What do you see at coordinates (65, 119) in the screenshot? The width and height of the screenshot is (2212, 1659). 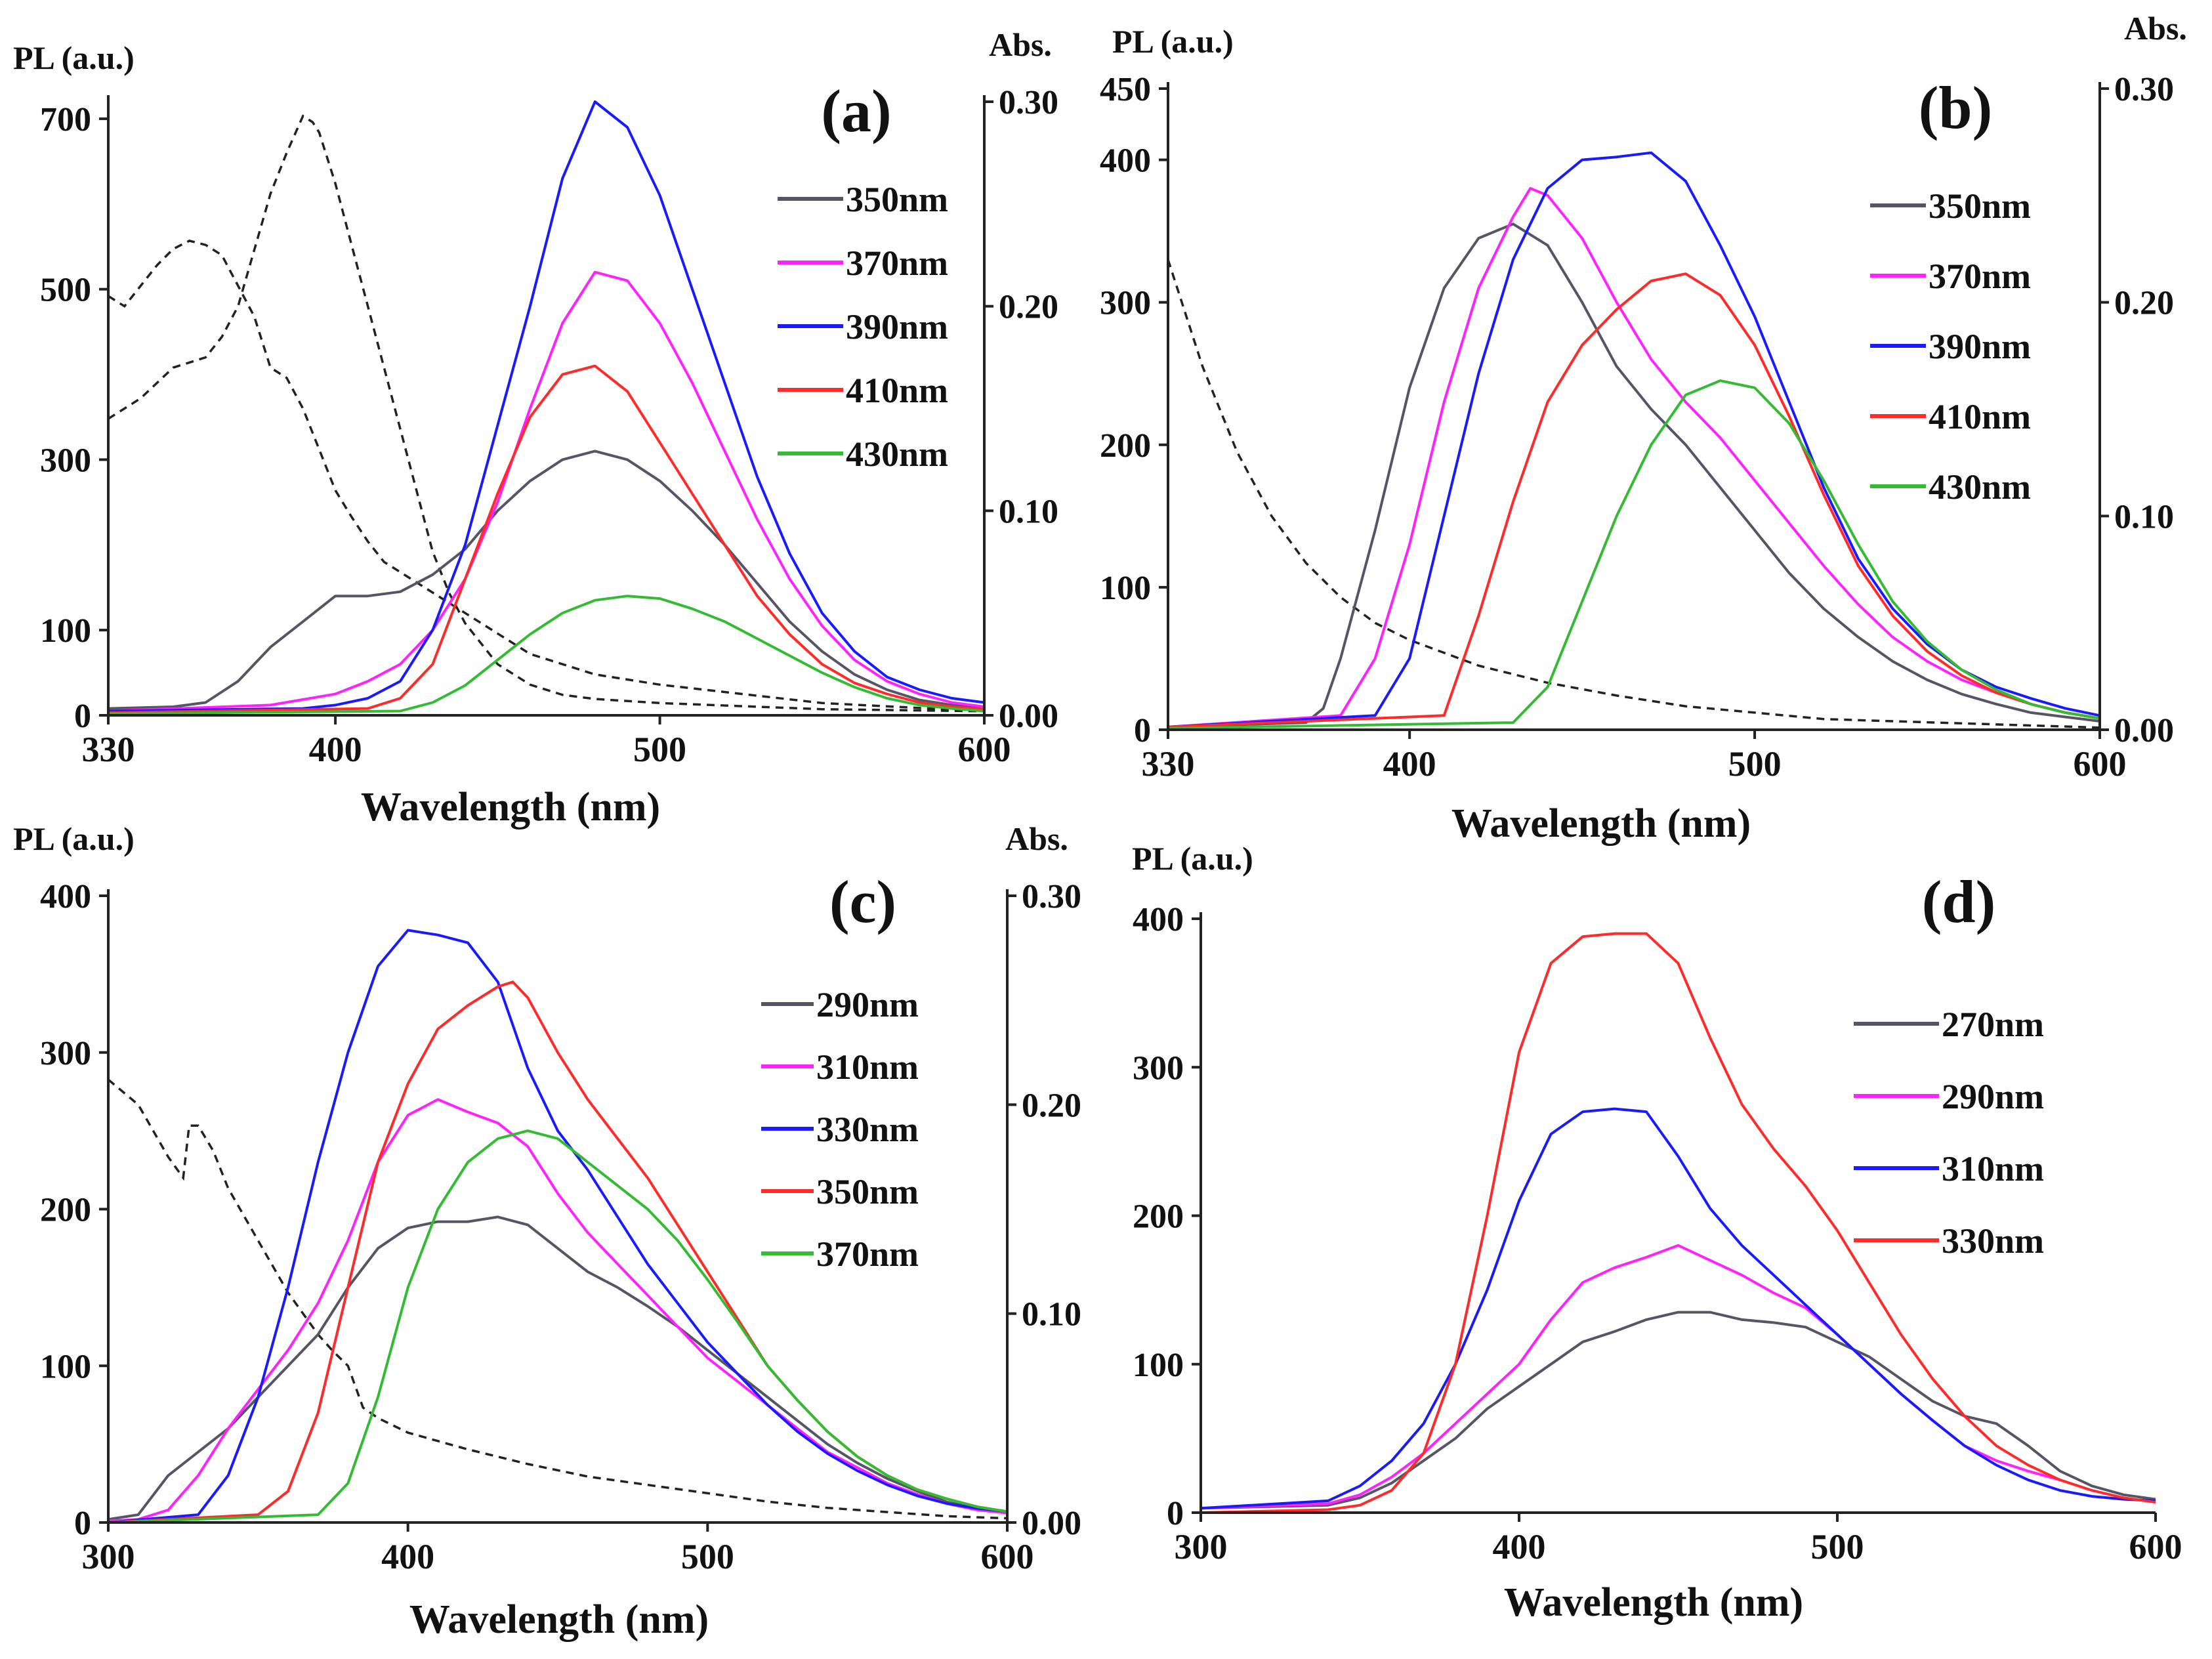 I see `y-tick-label: 700` at bounding box center [65, 119].